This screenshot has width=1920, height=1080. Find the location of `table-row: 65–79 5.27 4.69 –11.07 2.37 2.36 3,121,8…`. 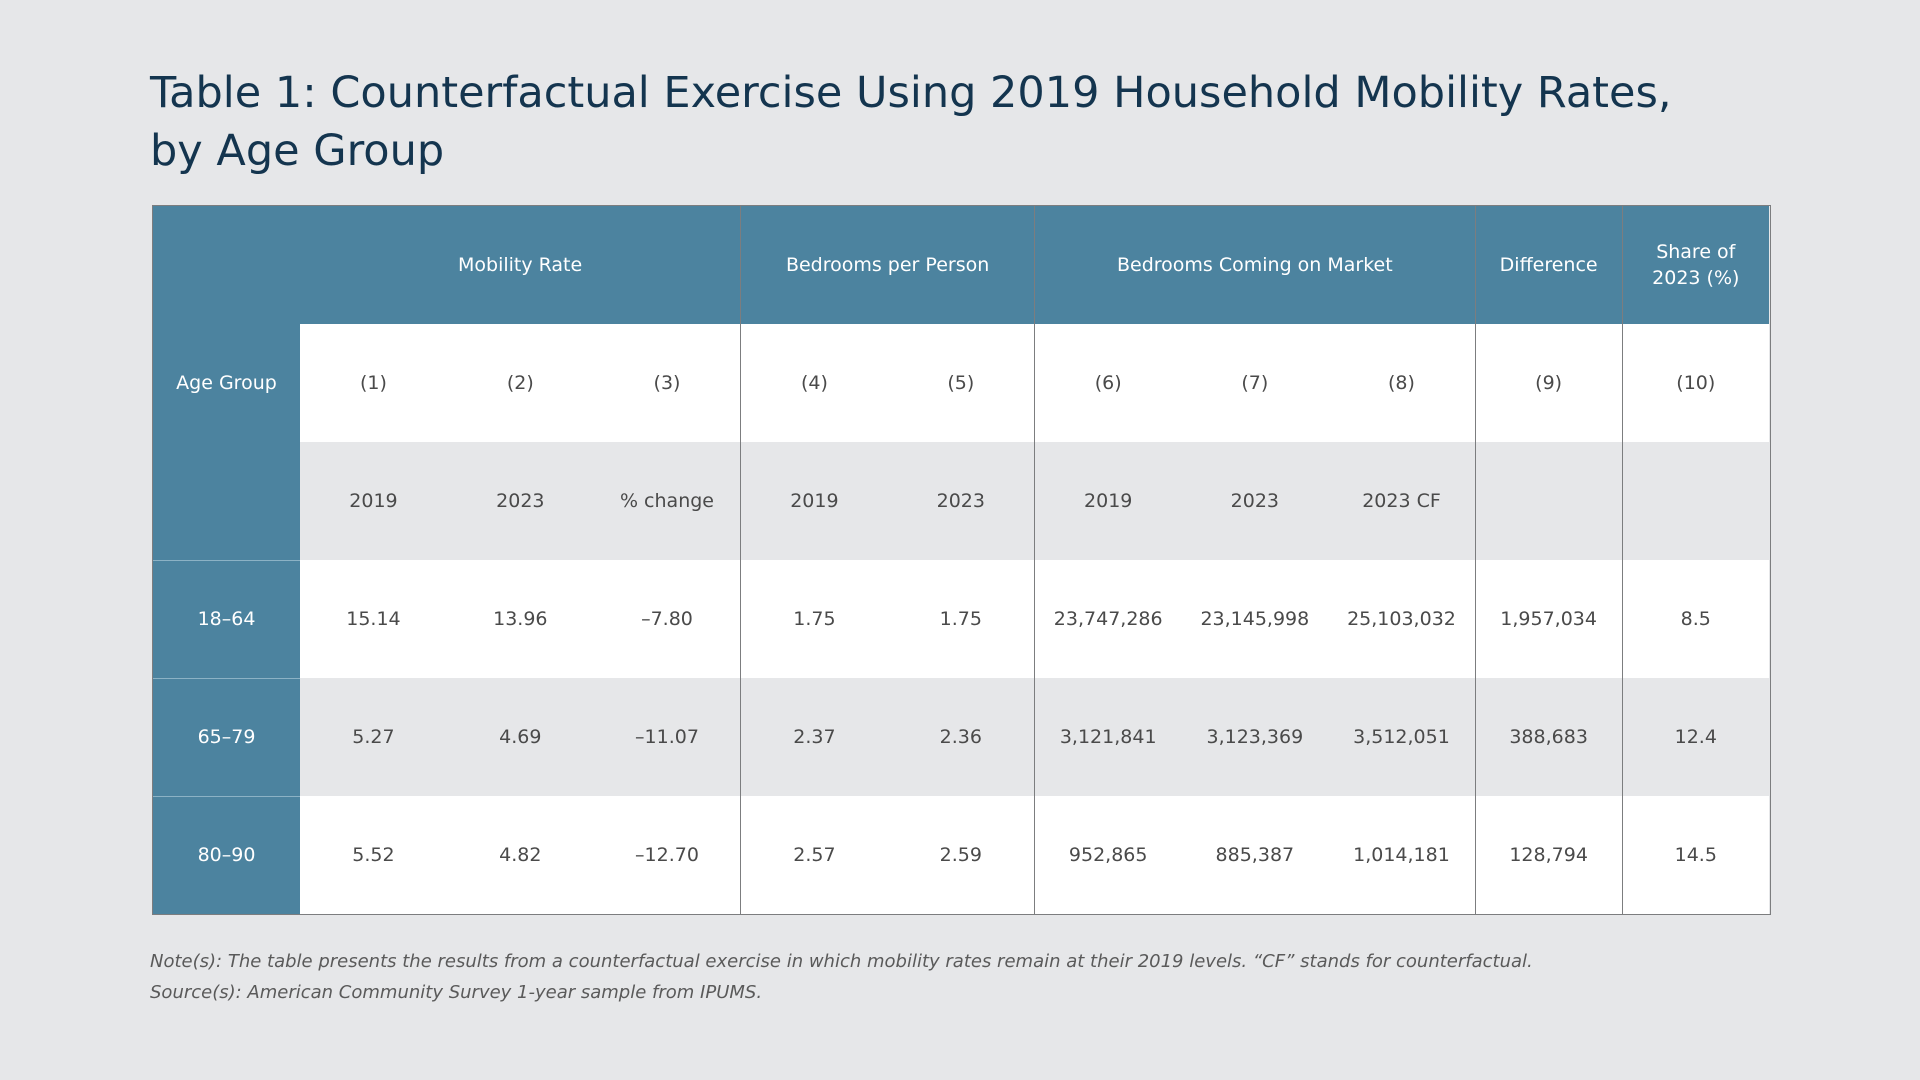

table-row: 65–79 5.27 4.69 –11.07 2.37 2.36 3,121,8… is located at coordinates (961, 736).